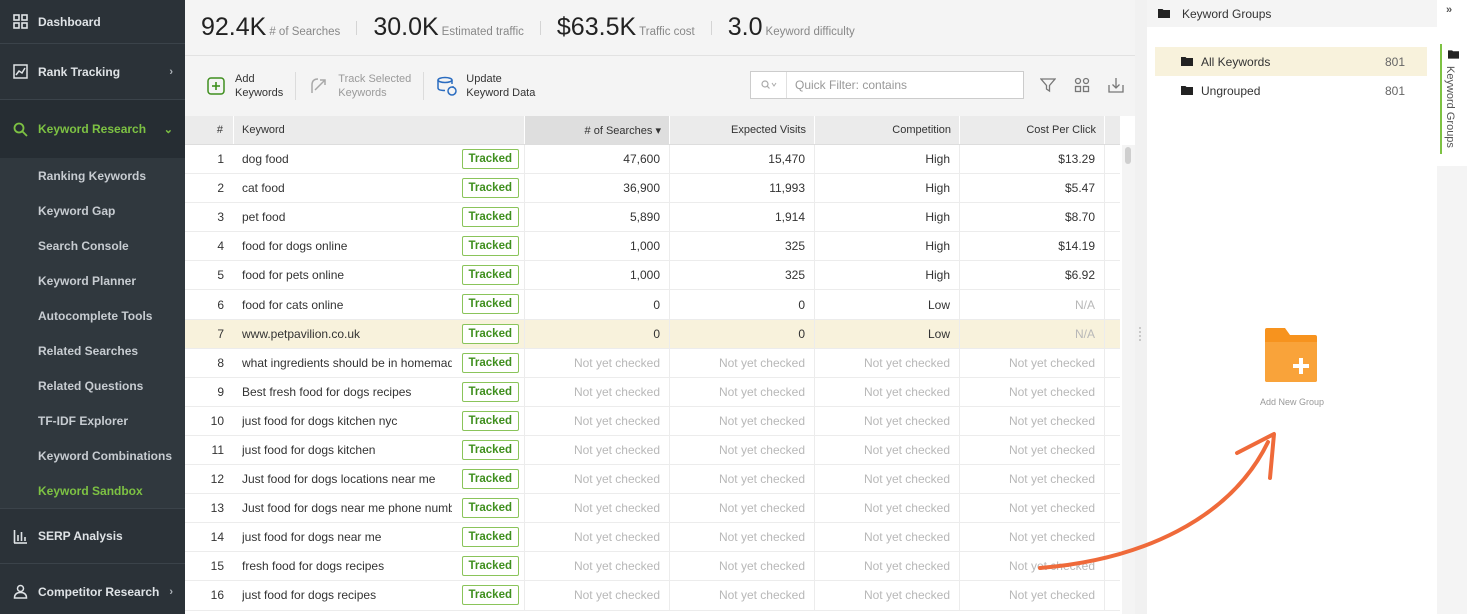  What do you see at coordinates (652, 218) in the screenshot?
I see `table-row: 3 pet food Tracked 5,890 1,914 High $8.70` at bounding box center [652, 218].